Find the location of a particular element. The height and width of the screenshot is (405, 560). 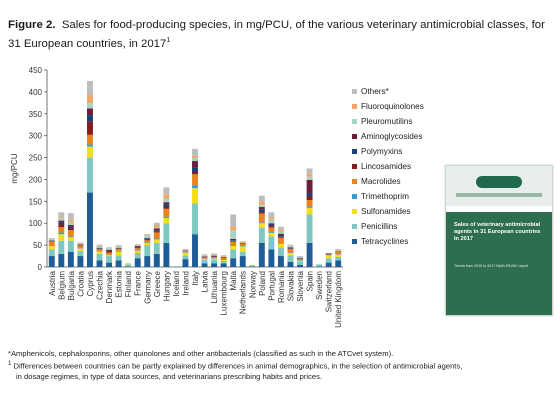

bar-segment-lincosamides-bulgaria is located at coordinates (70, 229).